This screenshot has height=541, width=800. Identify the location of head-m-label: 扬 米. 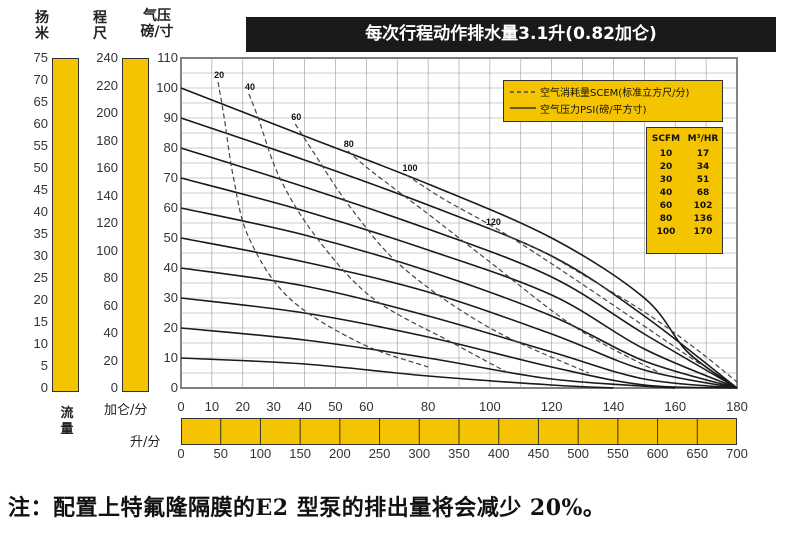
(42, 26).